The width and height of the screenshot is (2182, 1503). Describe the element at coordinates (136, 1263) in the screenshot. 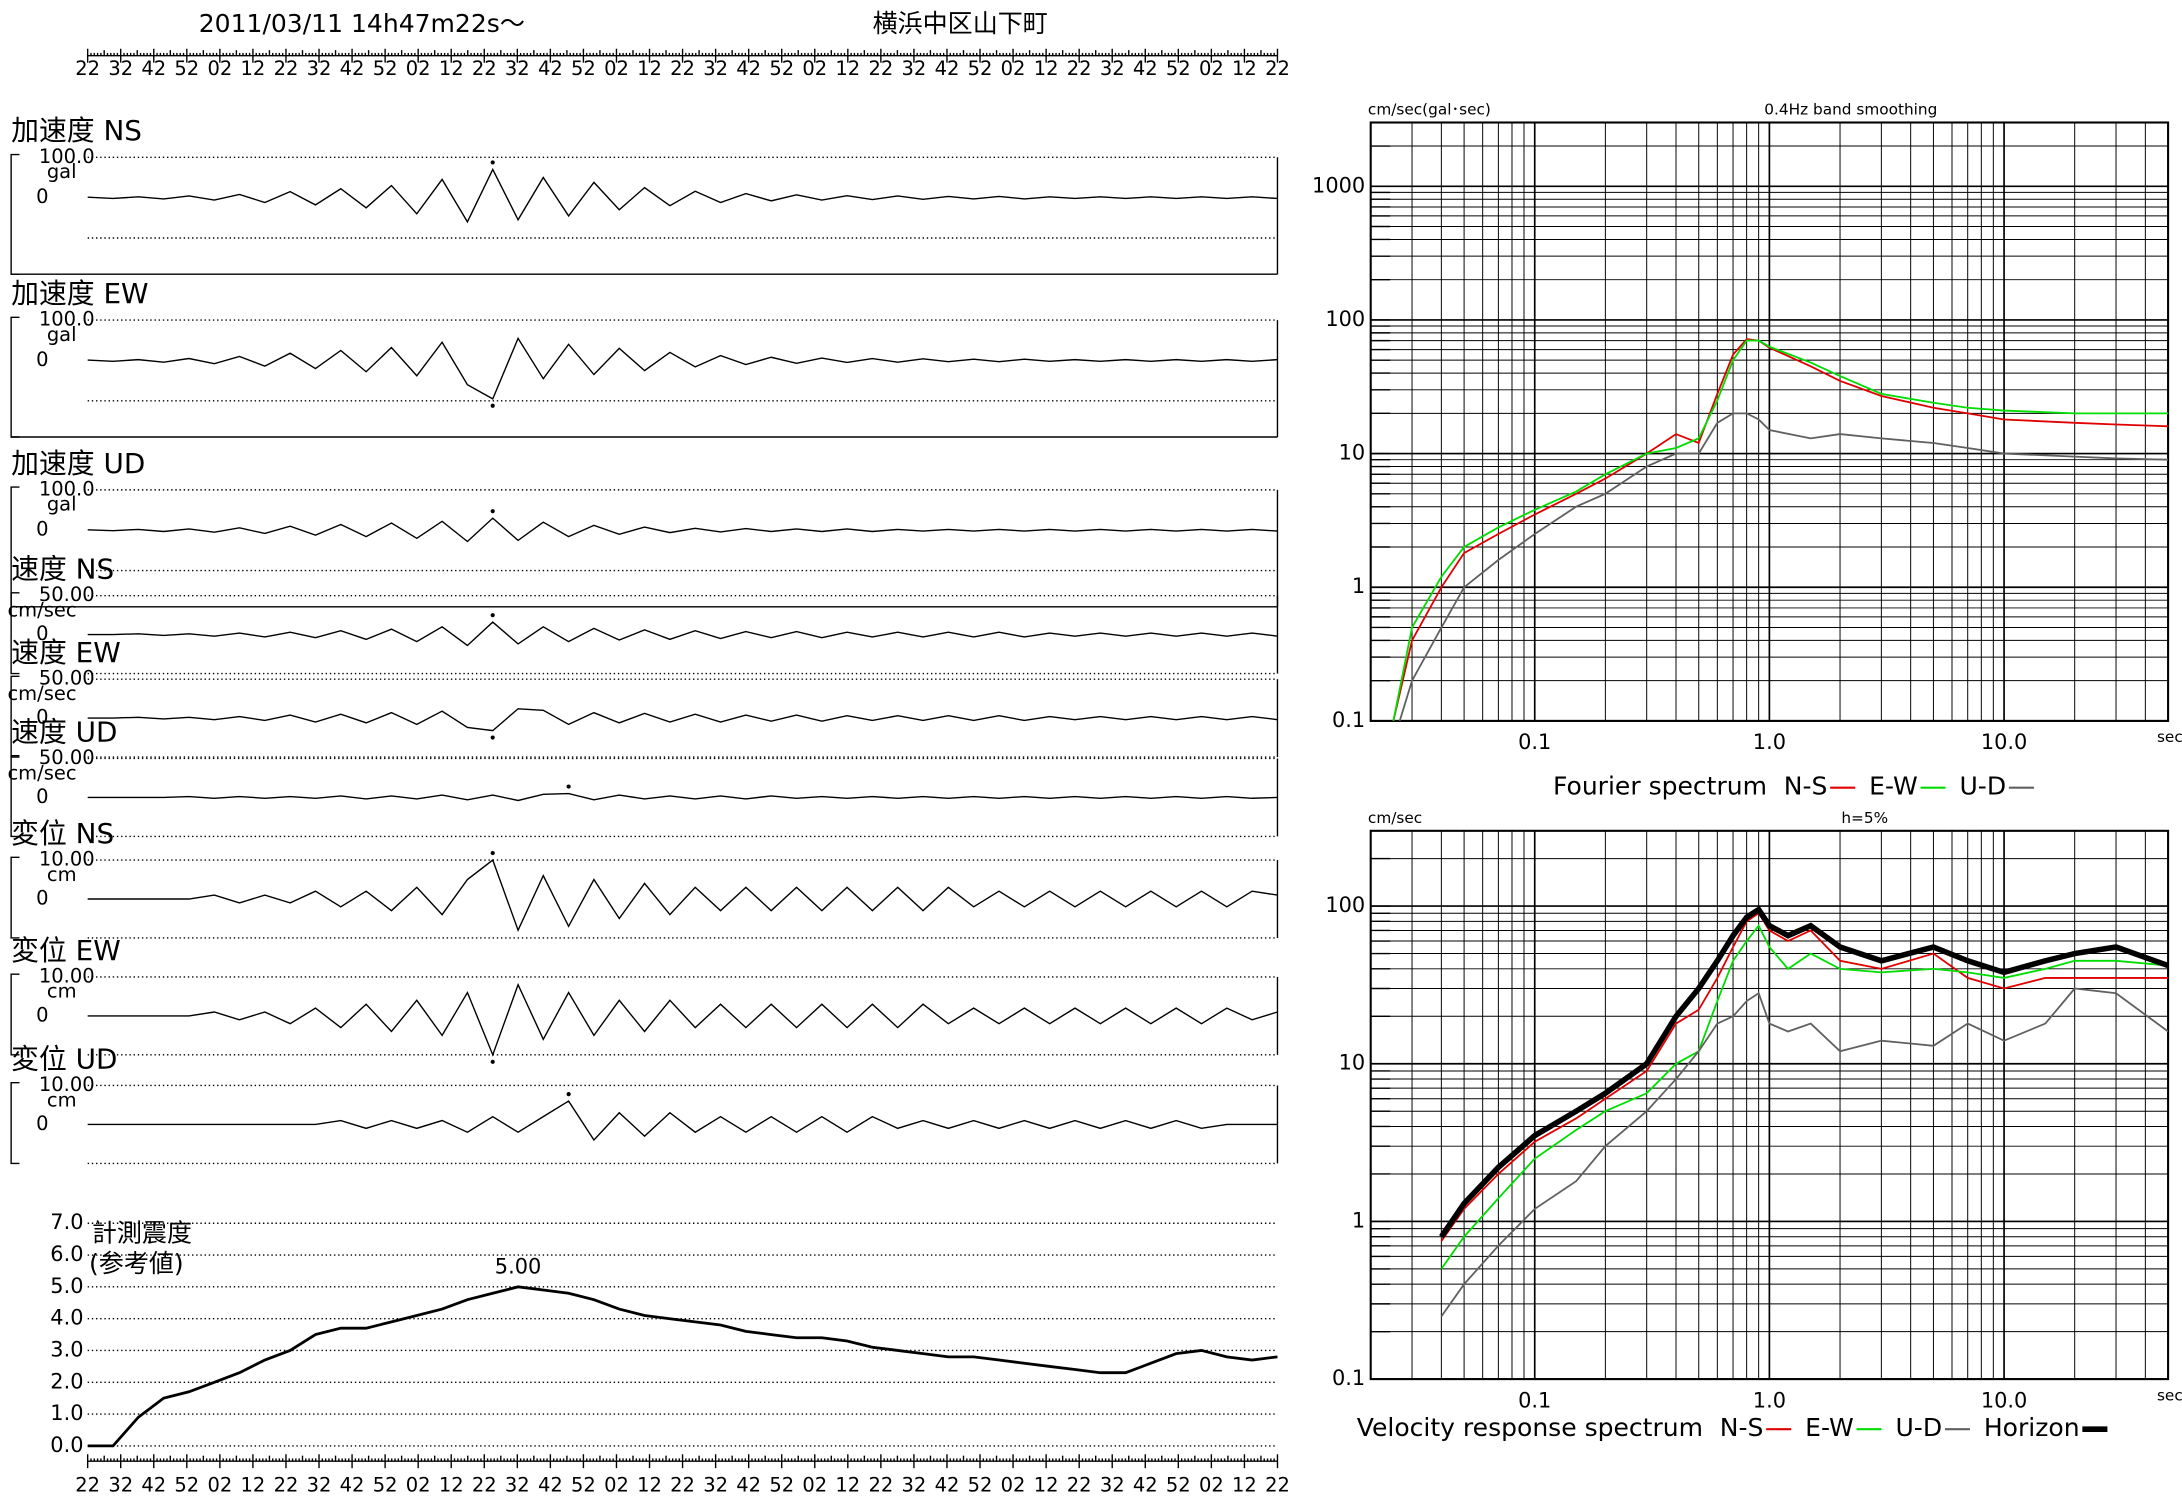

I see `chart-subtitle: (参考値)` at that location.